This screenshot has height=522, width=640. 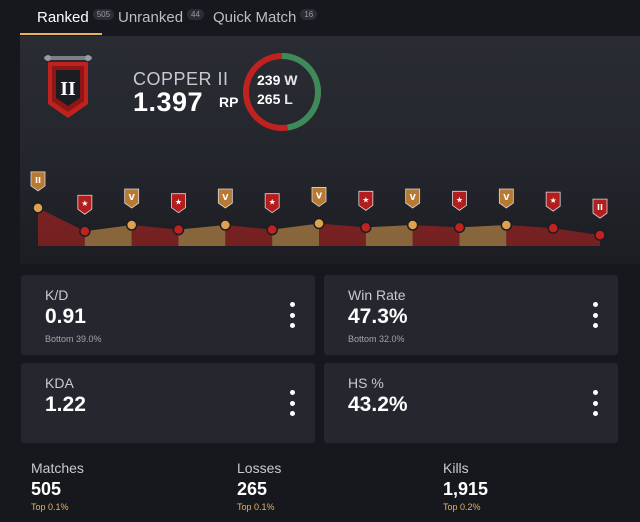 What do you see at coordinates (57, 468) in the screenshot?
I see `bottom-stat-label: Matches` at bounding box center [57, 468].